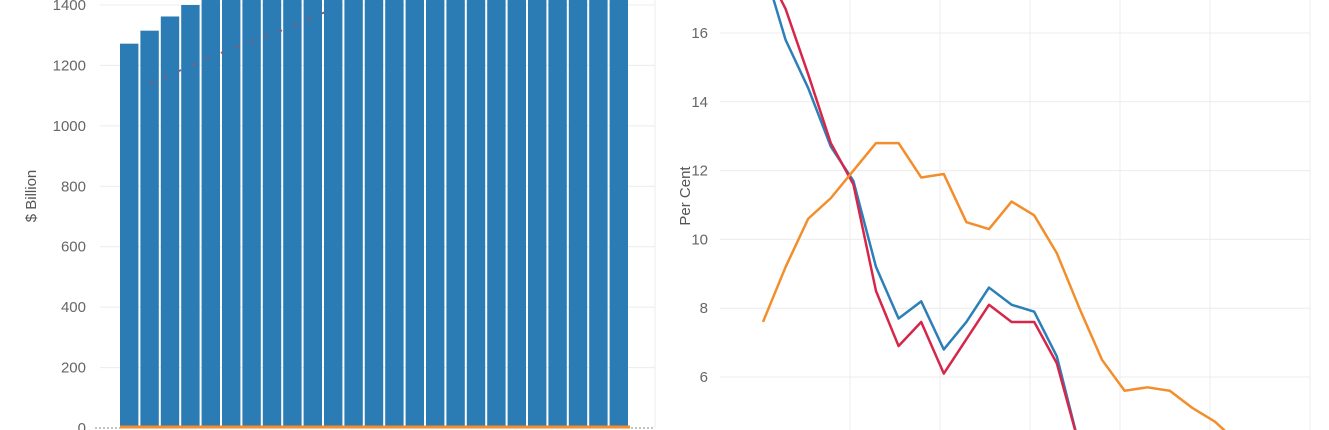 This screenshot has height=430, width=1329. Describe the element at coordinates (704, 377) in the screenshot. I see `right-y-tick-label: 6` at that location.